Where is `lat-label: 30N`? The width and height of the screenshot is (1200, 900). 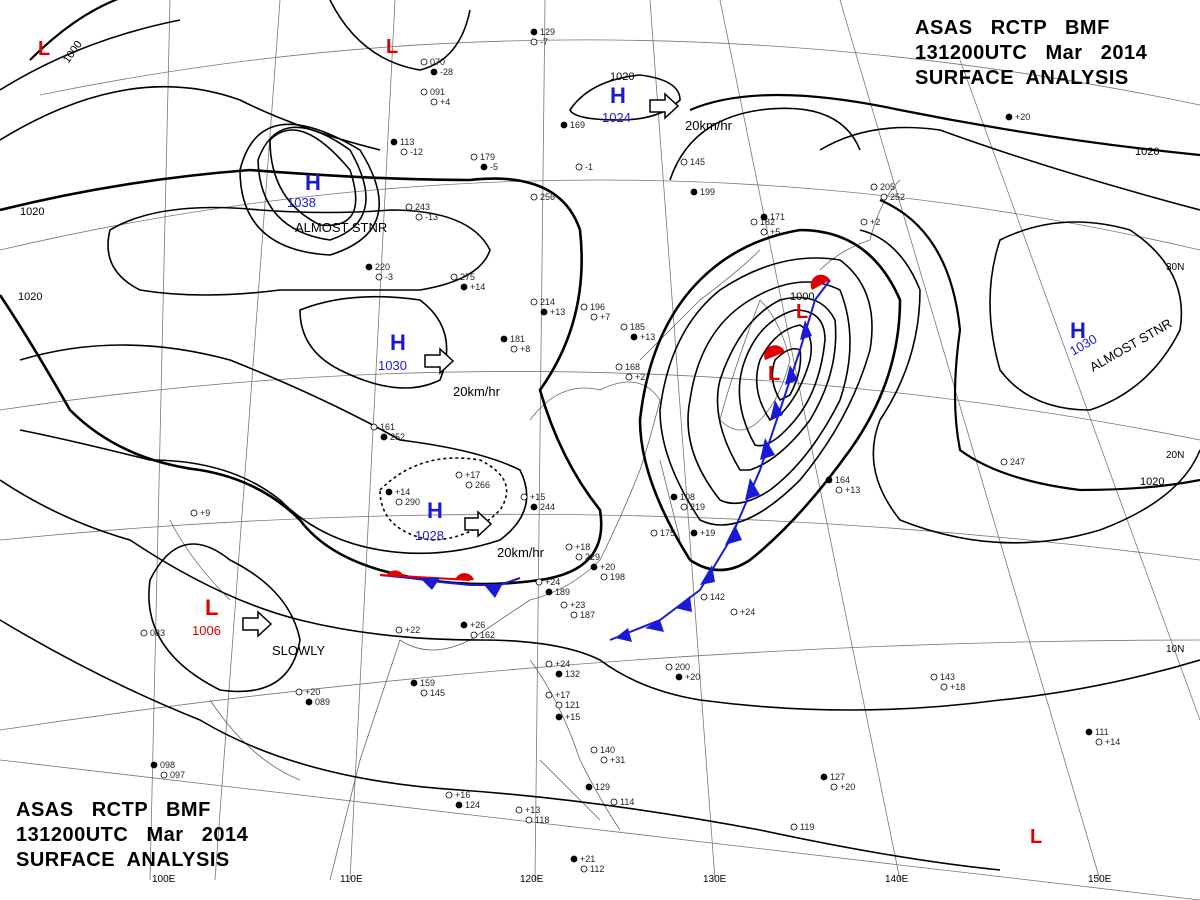
lat-label: 30N is located at coordinates (1175, 267).